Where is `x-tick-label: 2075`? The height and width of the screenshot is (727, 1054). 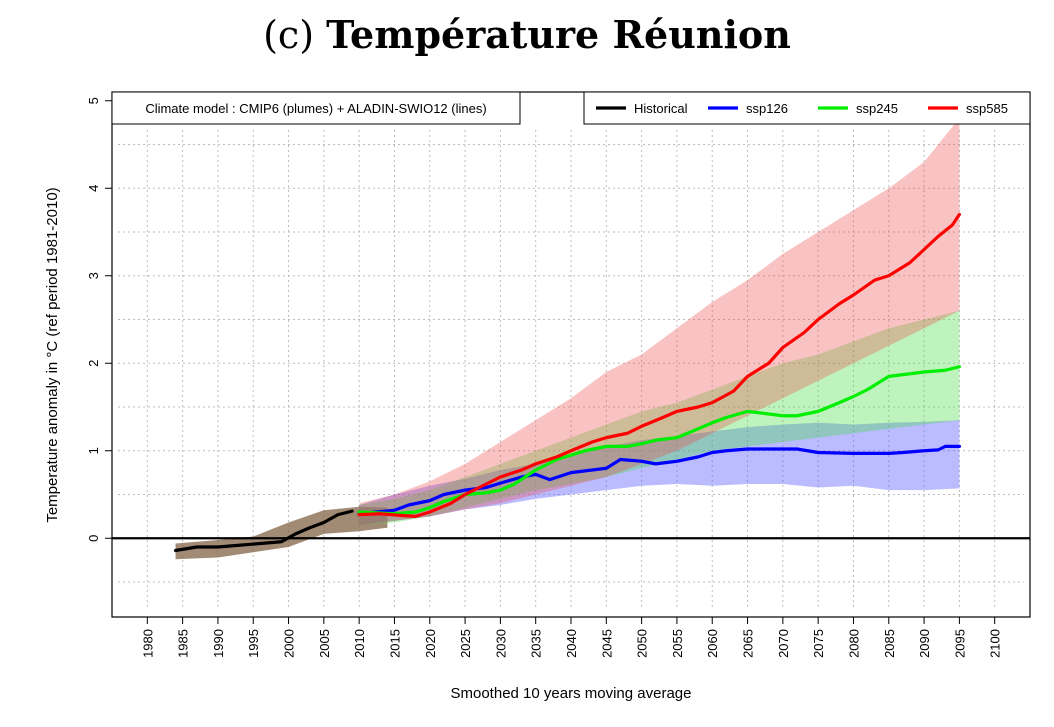
x-tick-label: 2075 is located at coordinates (818, 643).